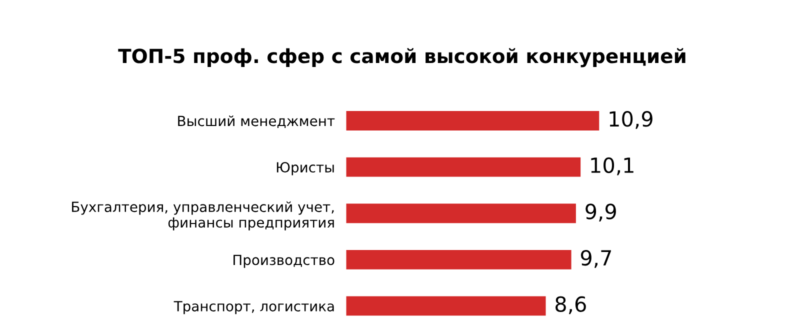 The width and height of the screenshot is (805, 336). What do you see at coordinates (402, 58) in the screenshot?
I see `chart-title: ТОП-5 проф. сфер с самой высокой конкуренцией` at bounding box center [402, 58].